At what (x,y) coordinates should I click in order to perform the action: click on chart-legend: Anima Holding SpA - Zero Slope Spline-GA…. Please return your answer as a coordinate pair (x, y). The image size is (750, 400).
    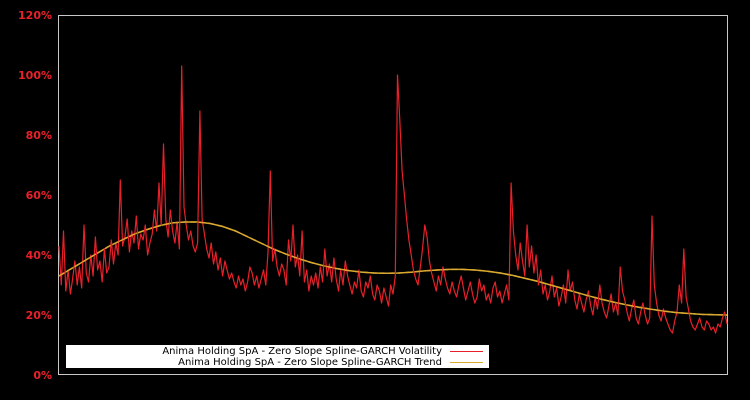
    Looking at the image, I should click on (277, 356).